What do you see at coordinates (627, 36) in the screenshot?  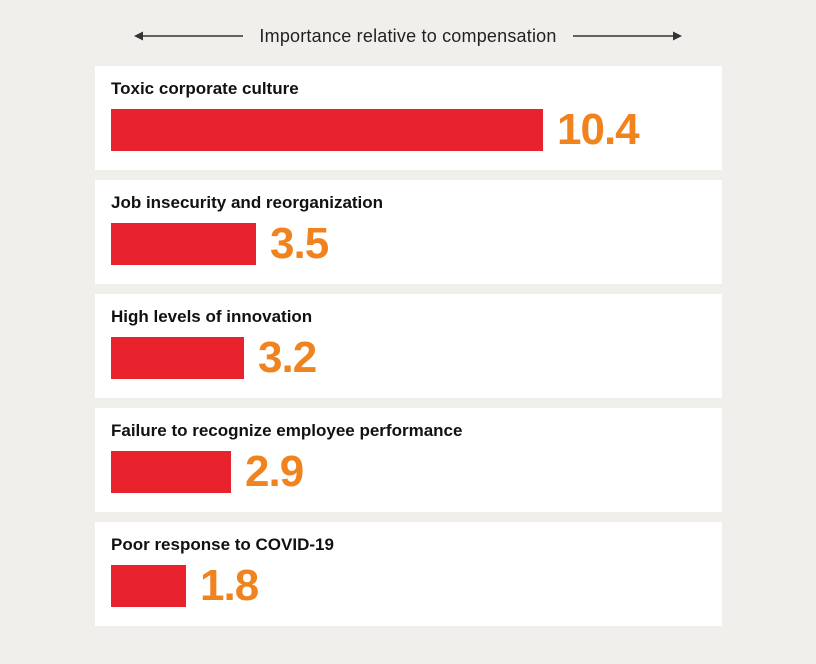 I see `right-arrow-icon` at bounding box center [627, 36].